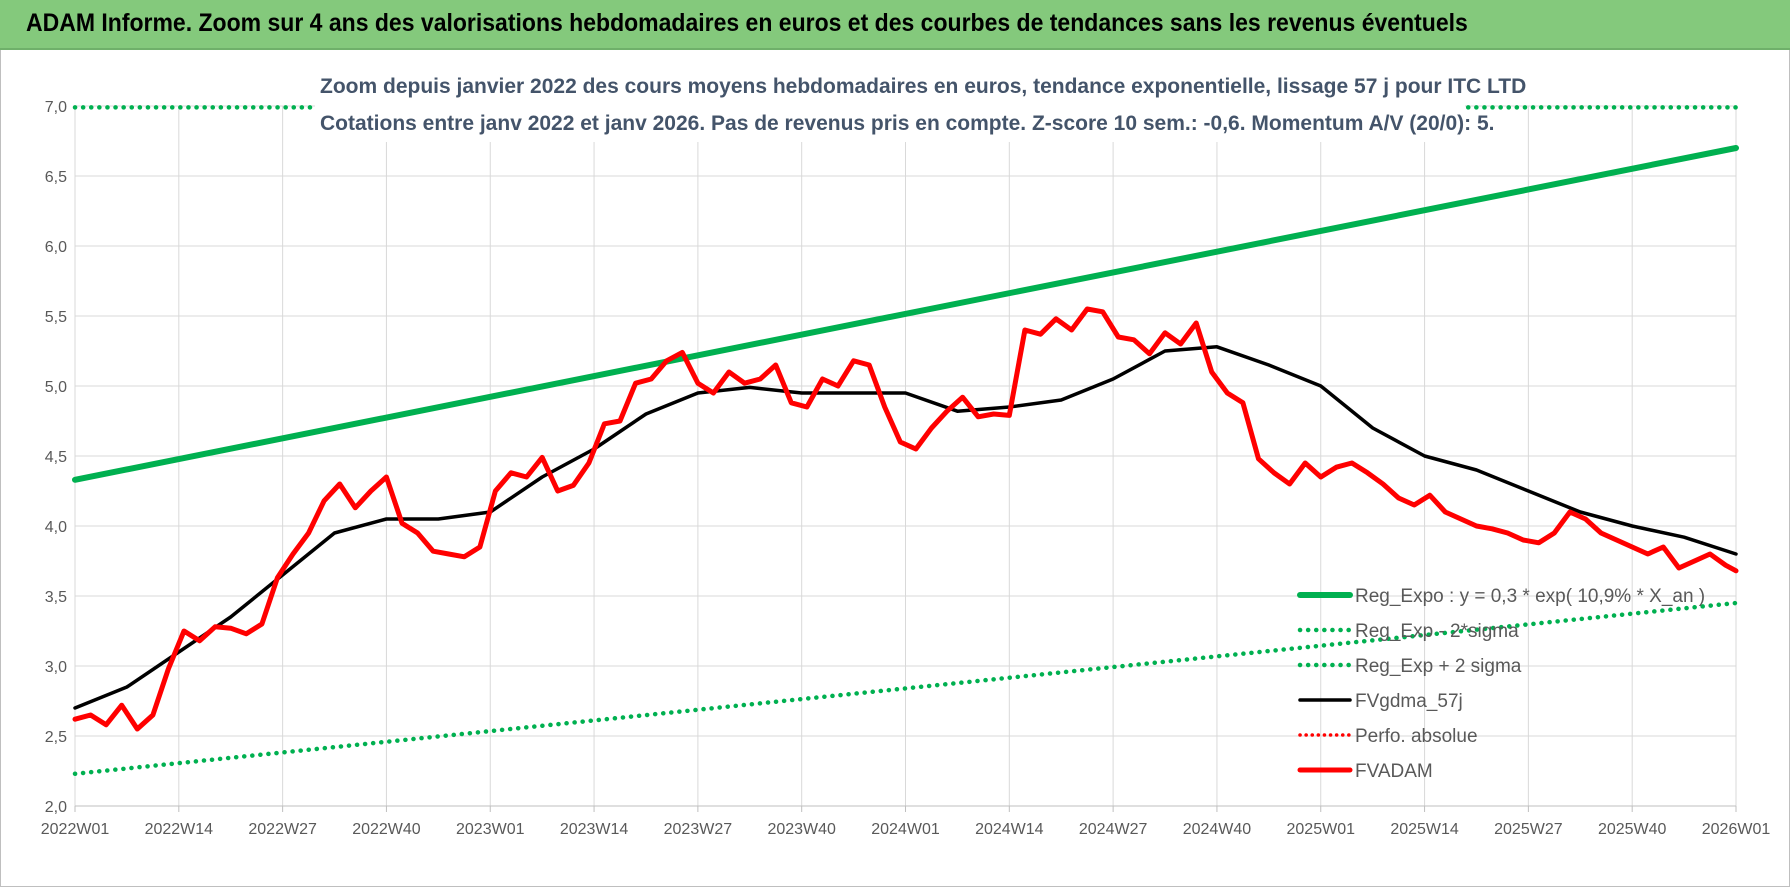 Image resolution: width=1790 pixels, height=887 pixels. Describe the element at coordinates (386, 829) in the screenshot. I see `x-tick-label: 2022W40` at that location.